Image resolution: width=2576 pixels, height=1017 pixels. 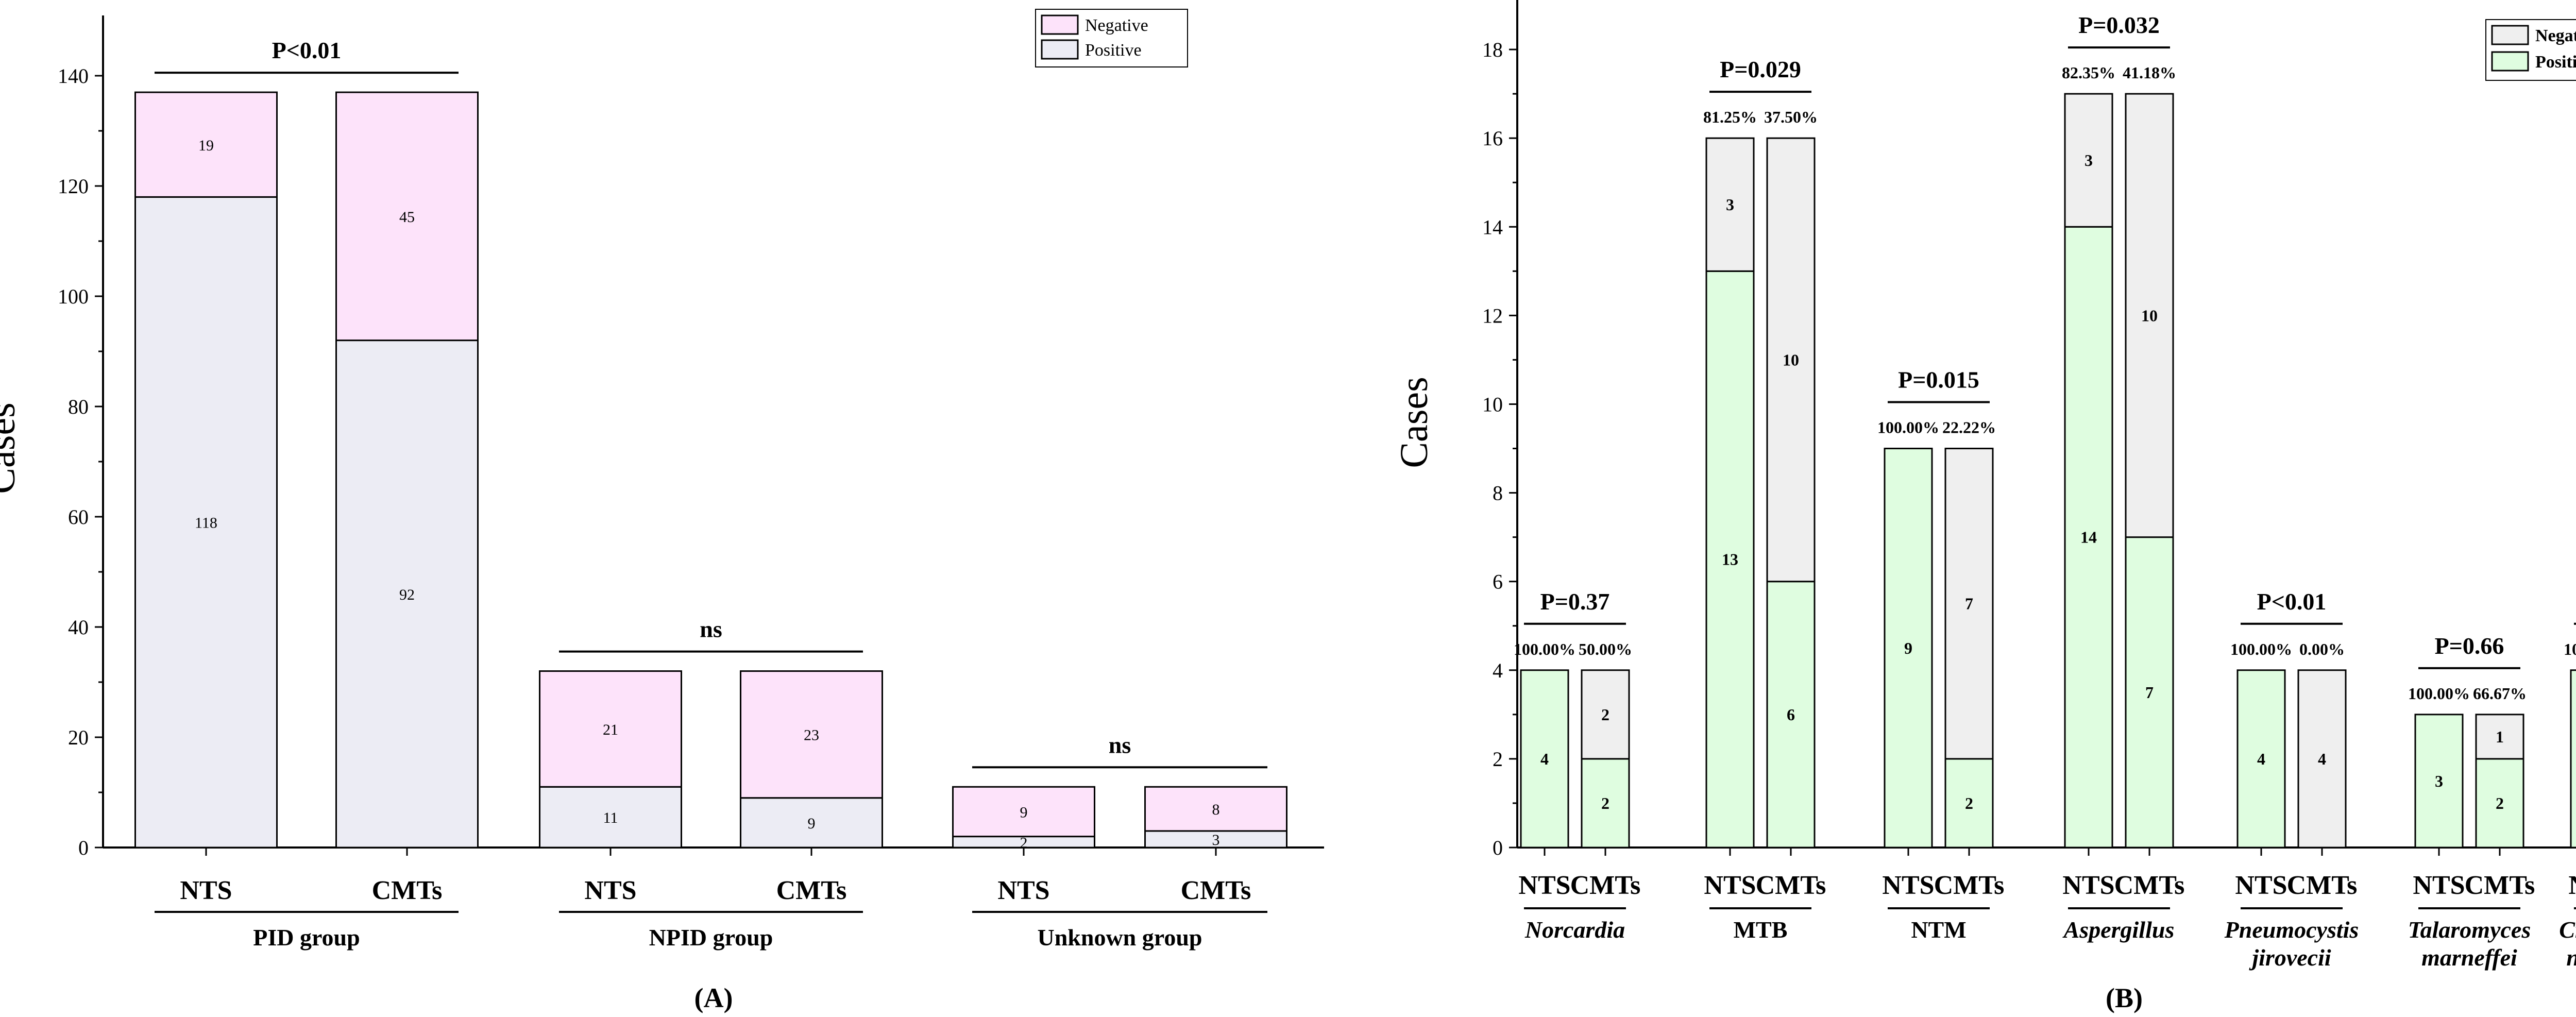 What do you see at coordinates (1120, 745) in the screenshot?
I see `significance-label: ns` at bounding box center [1120, 745].